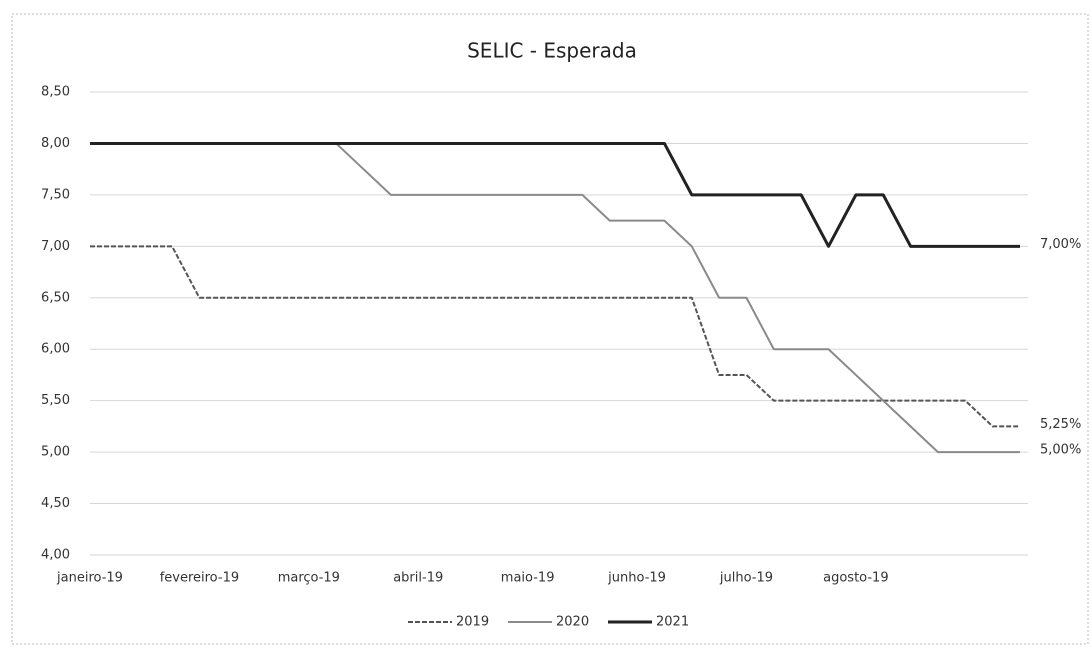 This screenshot has width=1091, height=649. Describe the element at coordinates (55, 143) in the screenshot. I see `y-tick-label: 8,00` at that location.